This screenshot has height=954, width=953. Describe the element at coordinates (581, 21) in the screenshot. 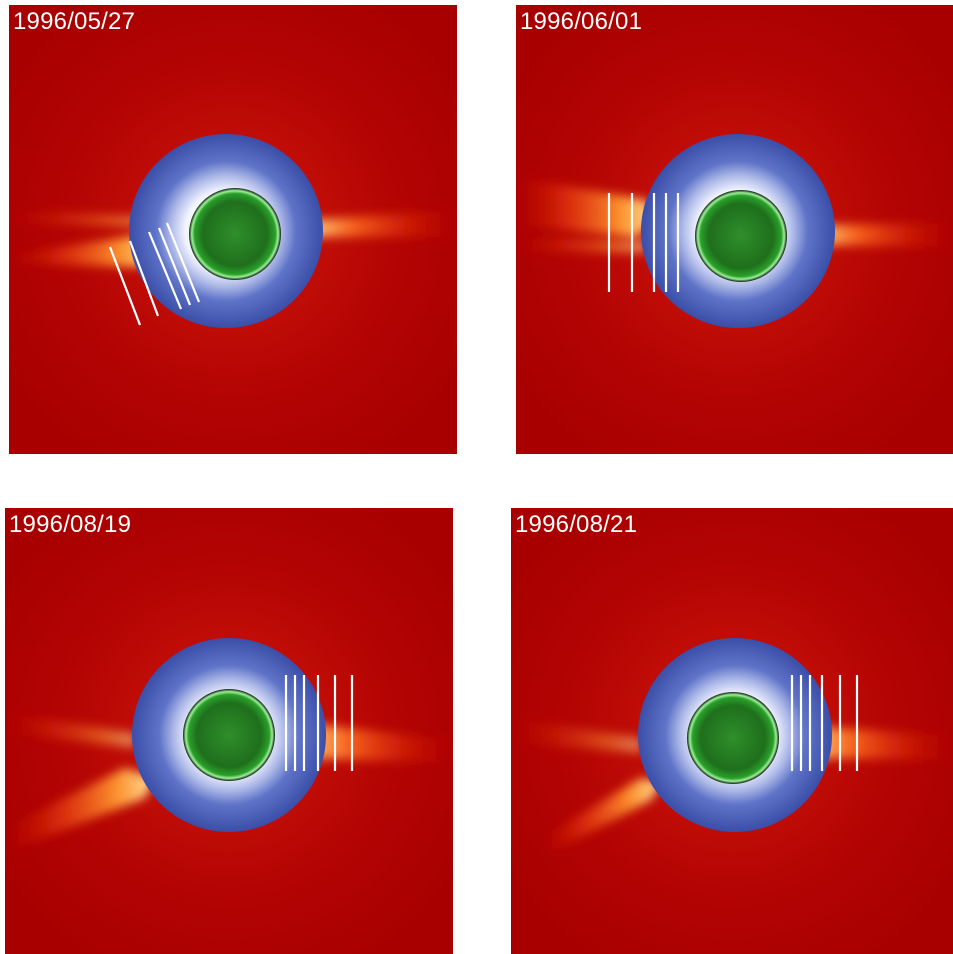

I see `observation-date-label: 1996/06/01` at that location.